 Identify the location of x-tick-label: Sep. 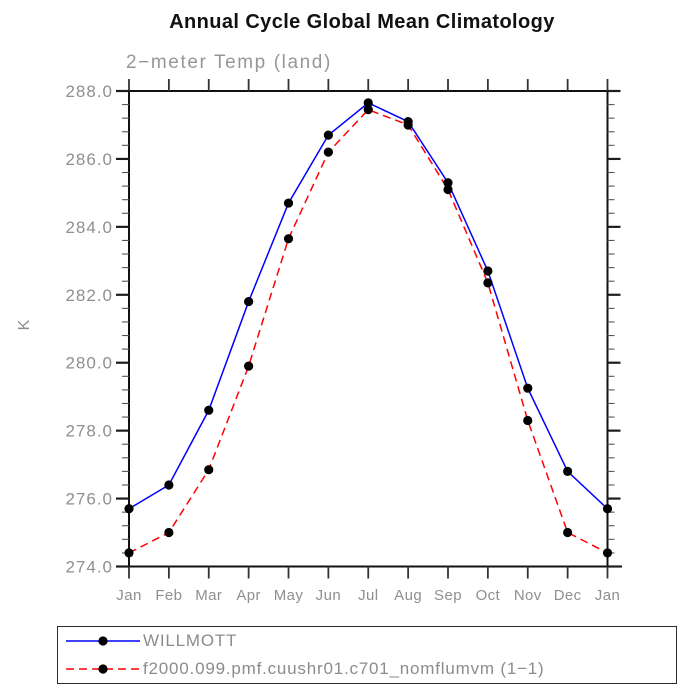
(448, 595).